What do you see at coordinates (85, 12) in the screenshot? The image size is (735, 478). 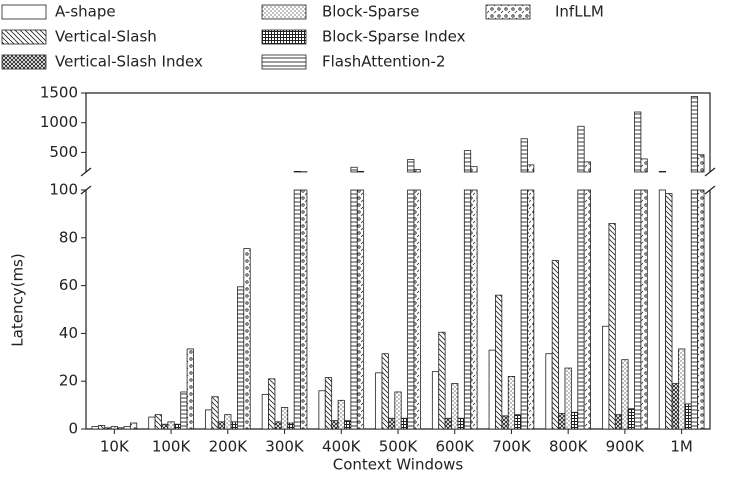 I see `legend-label: A-shape` at bounding box center [85, 12].